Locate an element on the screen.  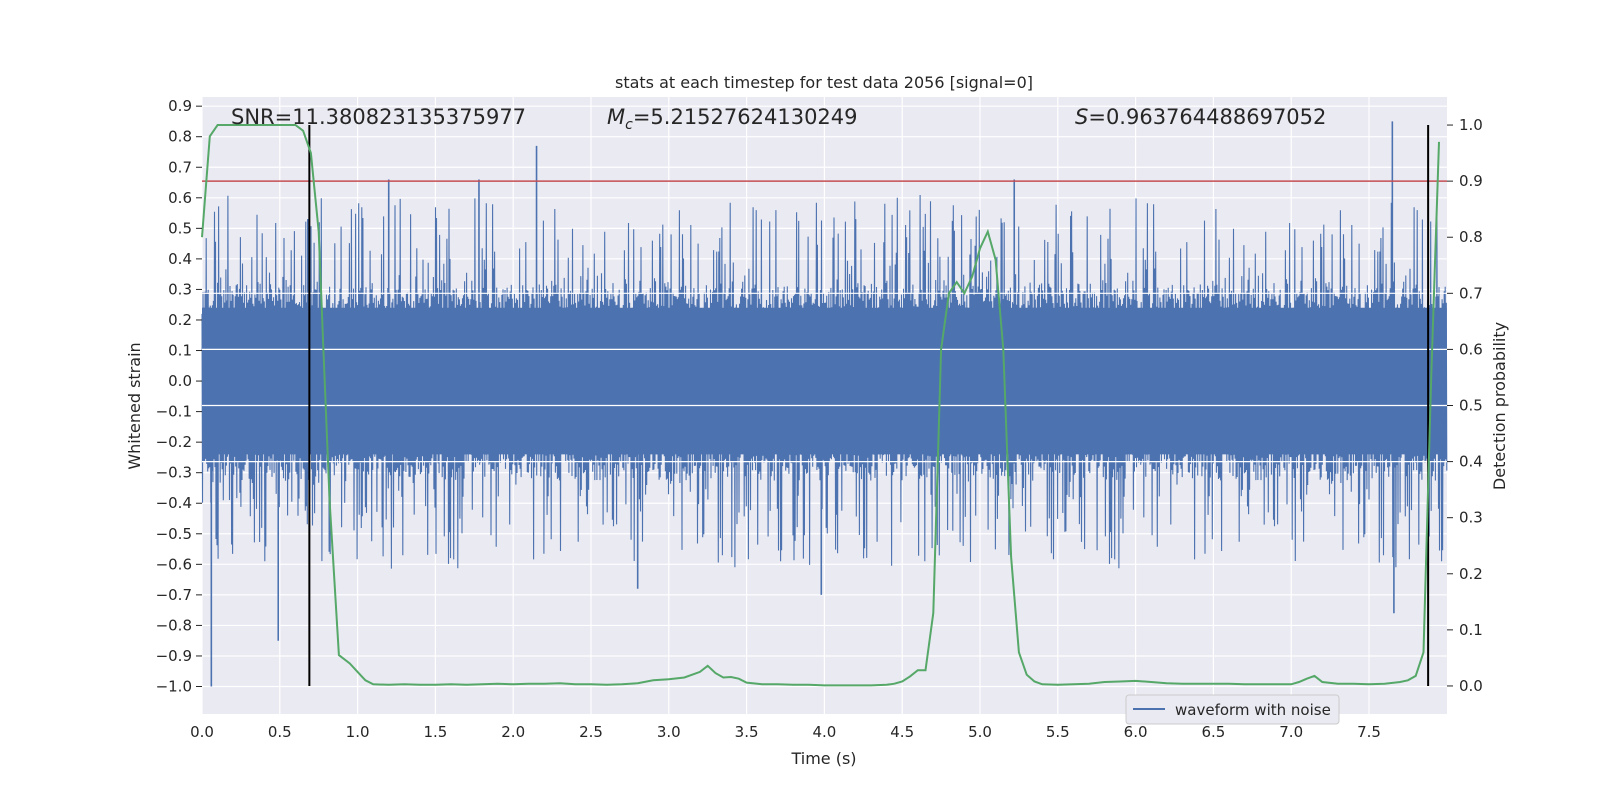
y-right-tick-label: 0.4 is located at coordinates (1471, 462).